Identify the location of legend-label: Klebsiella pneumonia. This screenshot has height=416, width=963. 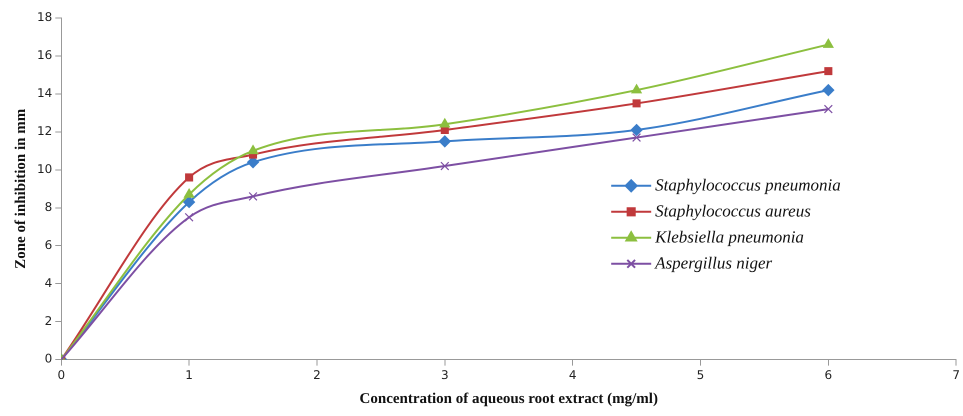
(729, 236).